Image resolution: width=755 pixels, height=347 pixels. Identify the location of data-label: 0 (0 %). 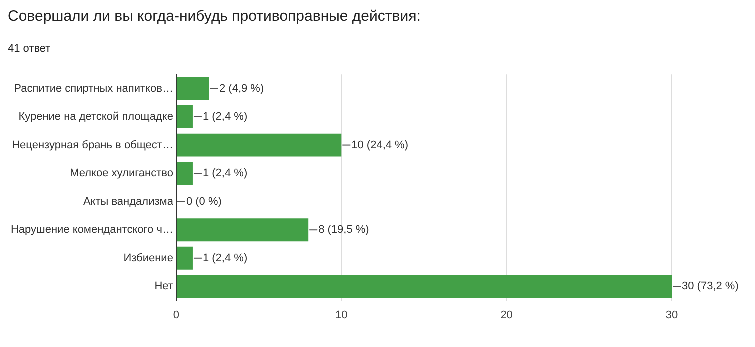
(204, 202).